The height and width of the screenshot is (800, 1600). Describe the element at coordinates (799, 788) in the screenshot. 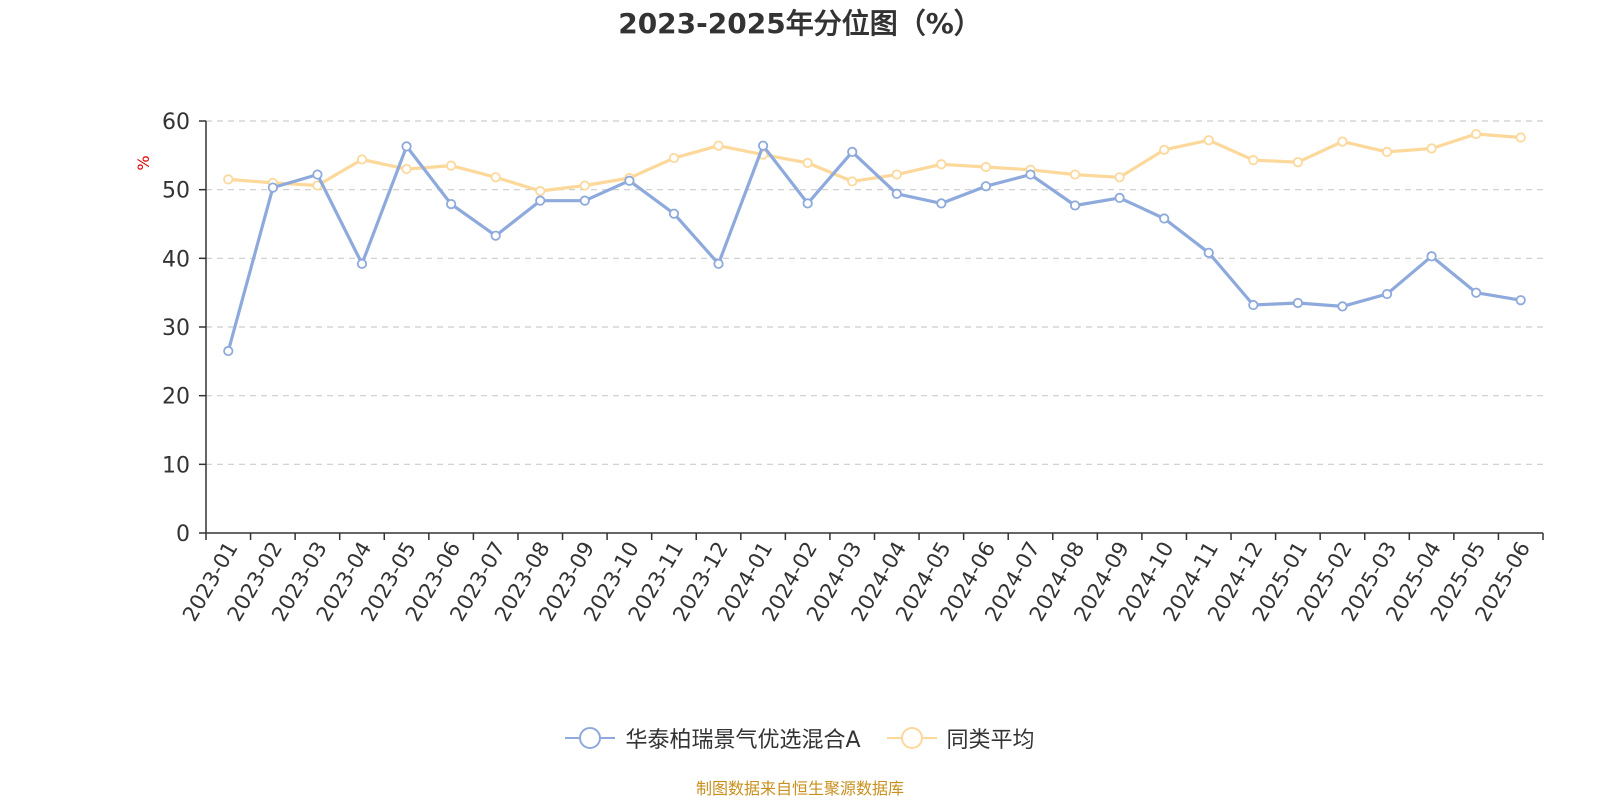

I see `source-note: 制图数据来自恒生聚源数据库` at that location.